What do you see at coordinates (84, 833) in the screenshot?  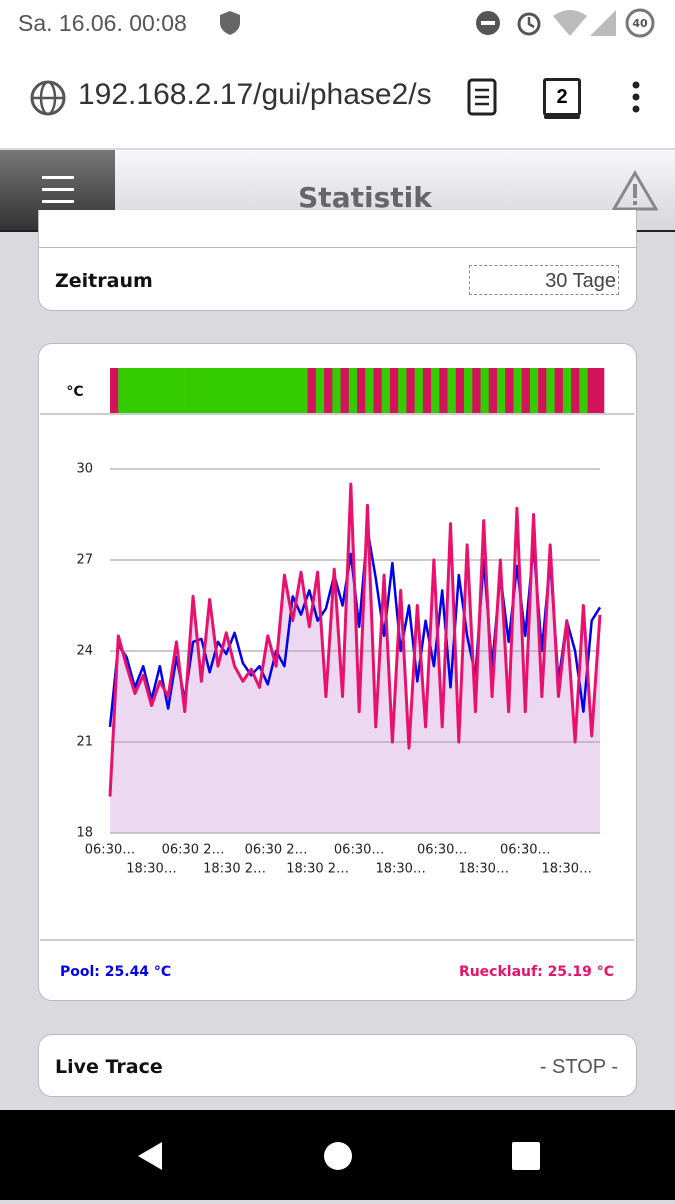 I see `y-tick-label: 18` at bounding box center [84, 833].